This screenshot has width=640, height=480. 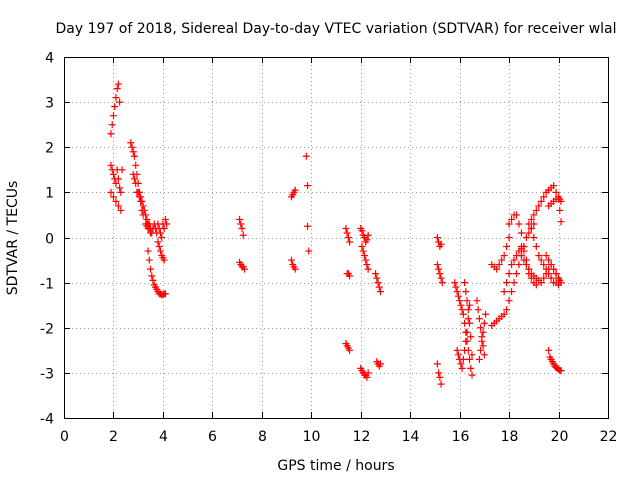 What do you see at coordinates (609, 437) in the screenshot?
I see `x-tick-label: 22` at bounding box center [609, 437].